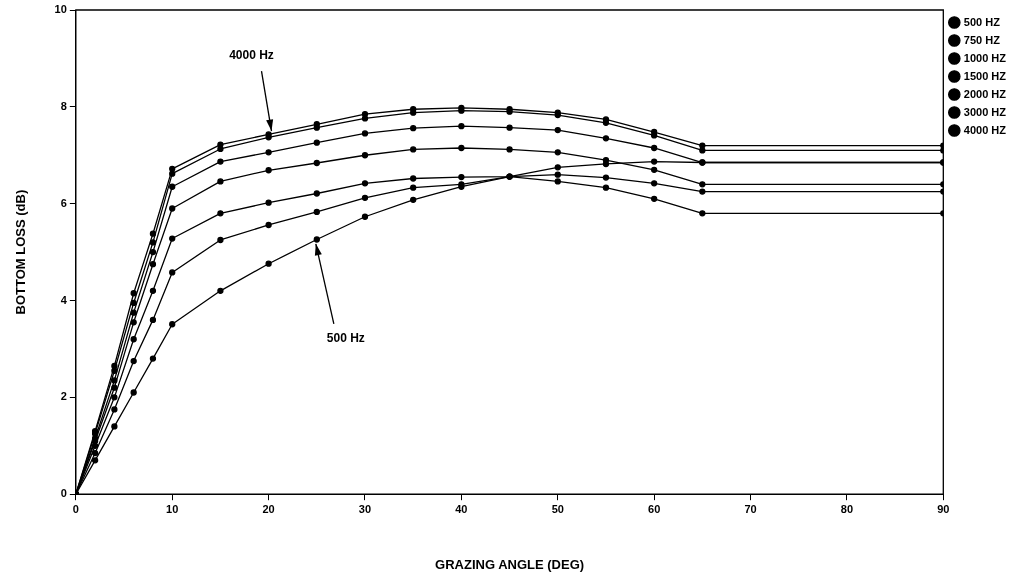  Describe the element at coordinates (985, 129) in the screenshot. I see `legend-label: 4000 HZ` at that location.